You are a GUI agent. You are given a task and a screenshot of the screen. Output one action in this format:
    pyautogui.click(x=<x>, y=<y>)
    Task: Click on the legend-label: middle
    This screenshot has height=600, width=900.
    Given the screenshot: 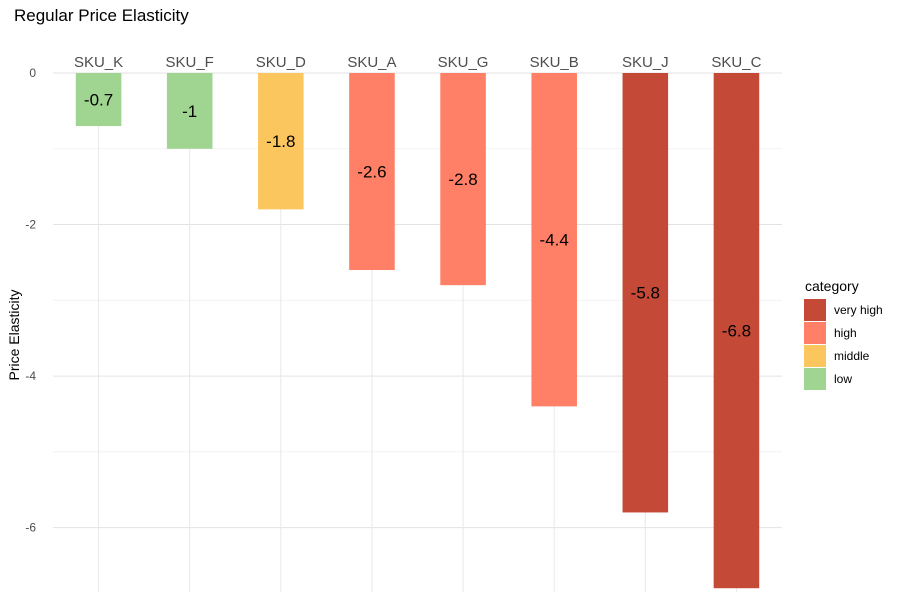 What is the action you would take?
    pyautogui.click(x=852, y=356)
    